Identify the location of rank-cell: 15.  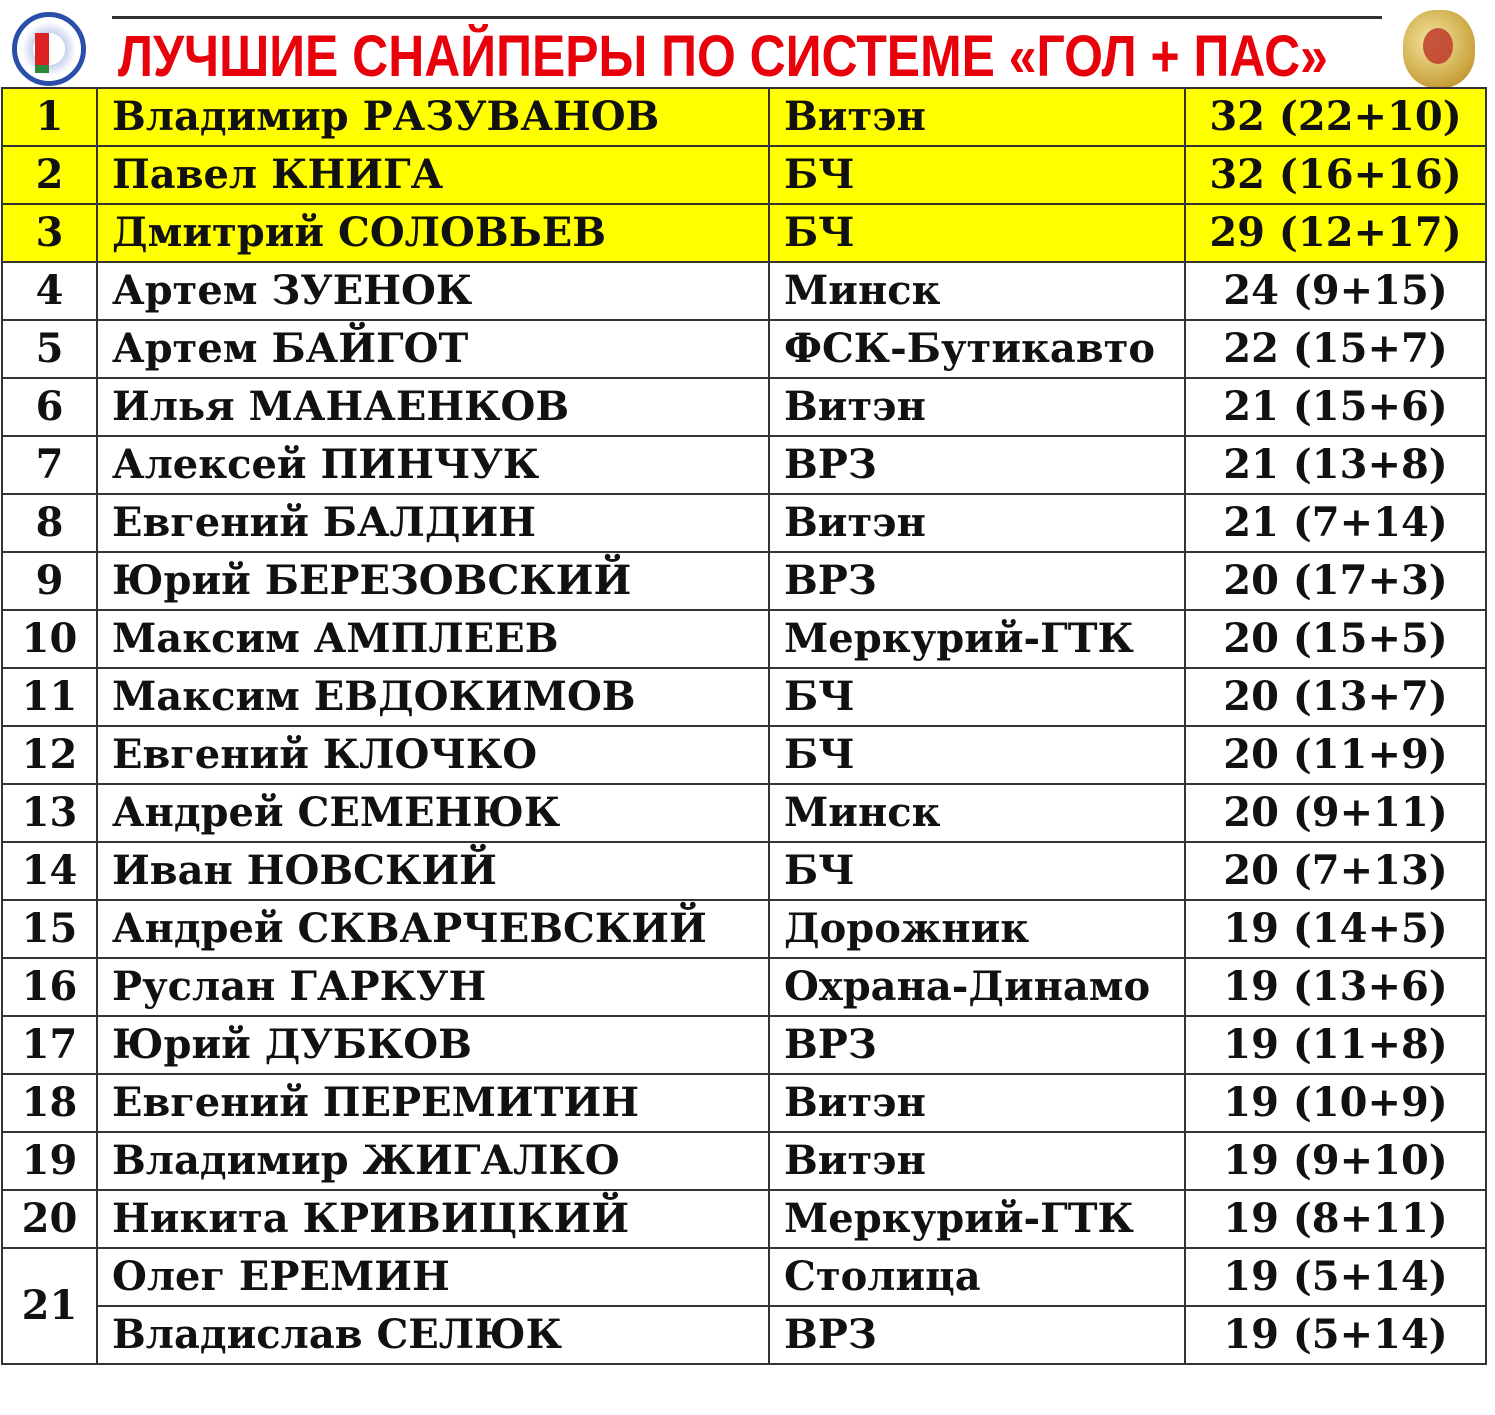
(49, 929).